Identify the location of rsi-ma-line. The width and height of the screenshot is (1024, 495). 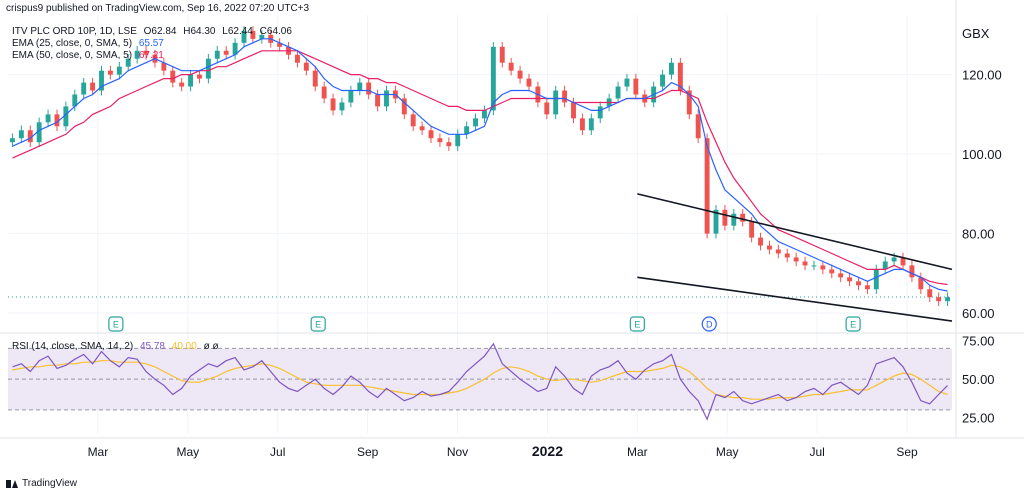
(480, 380).